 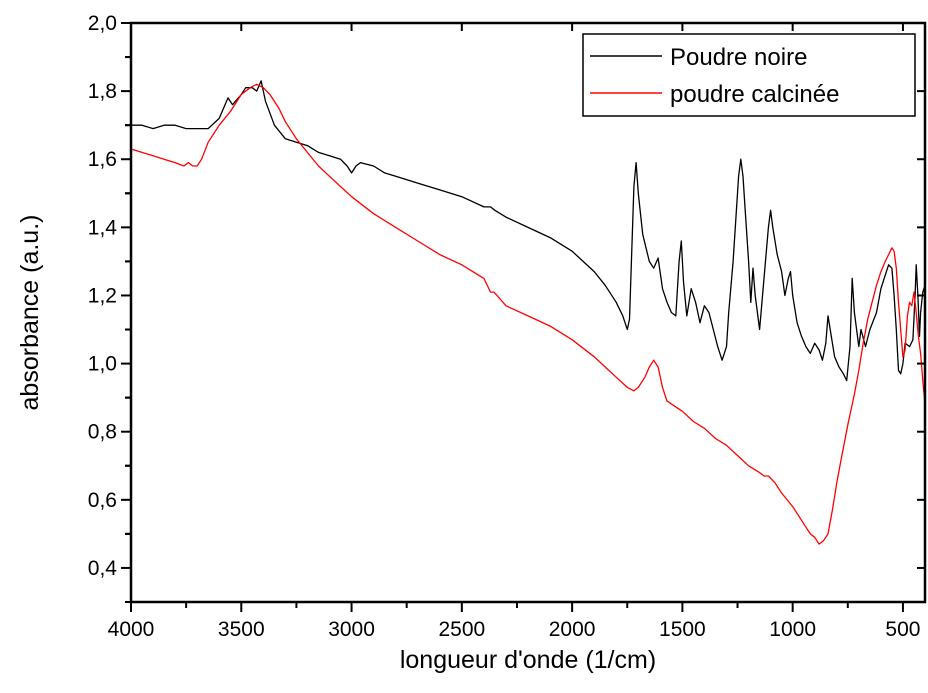 What do you see at coordinates (351, 629) in the screenshot?
I see `x-tick-label: 3000` at bounding box center [351, 629].